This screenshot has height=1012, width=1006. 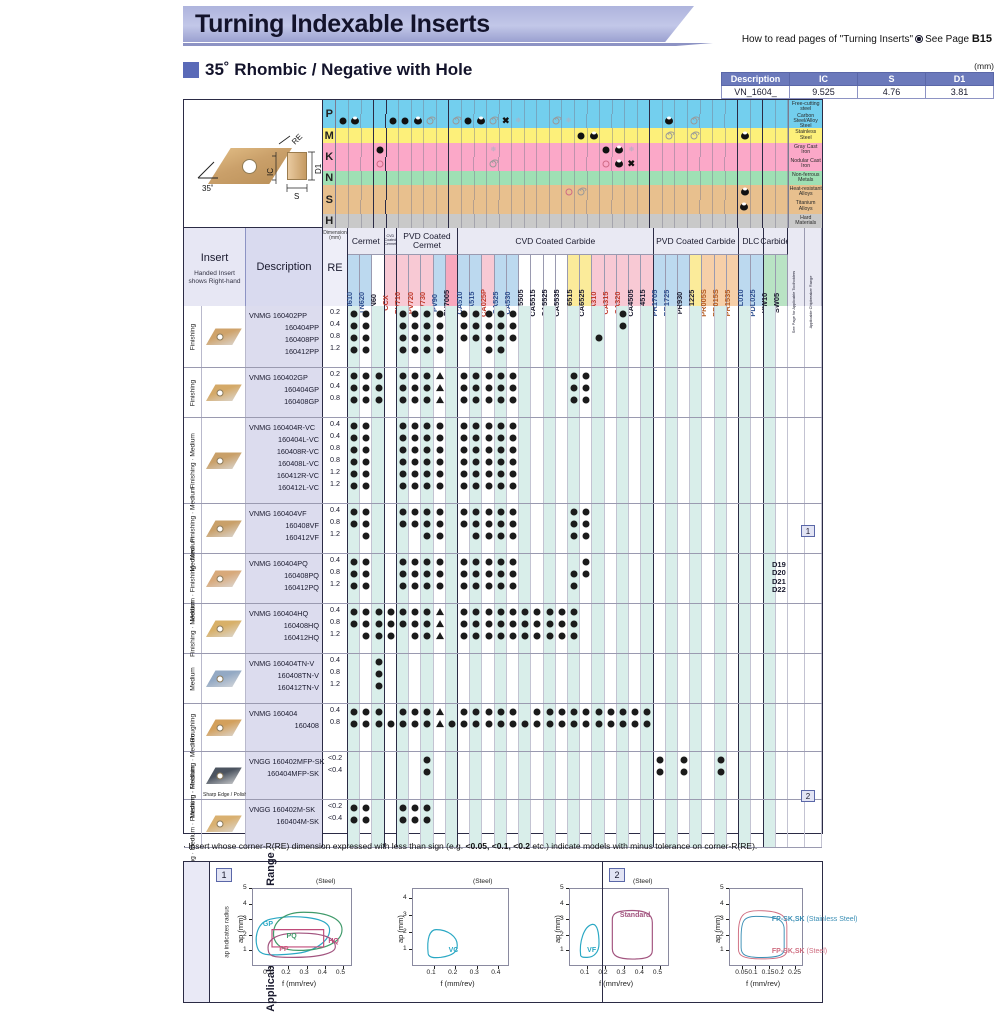 What do you see at coordinates (707, 286) in the screenshot?
I see `grade-column-PR005S: PR005S` at bounding box center [707, 286].